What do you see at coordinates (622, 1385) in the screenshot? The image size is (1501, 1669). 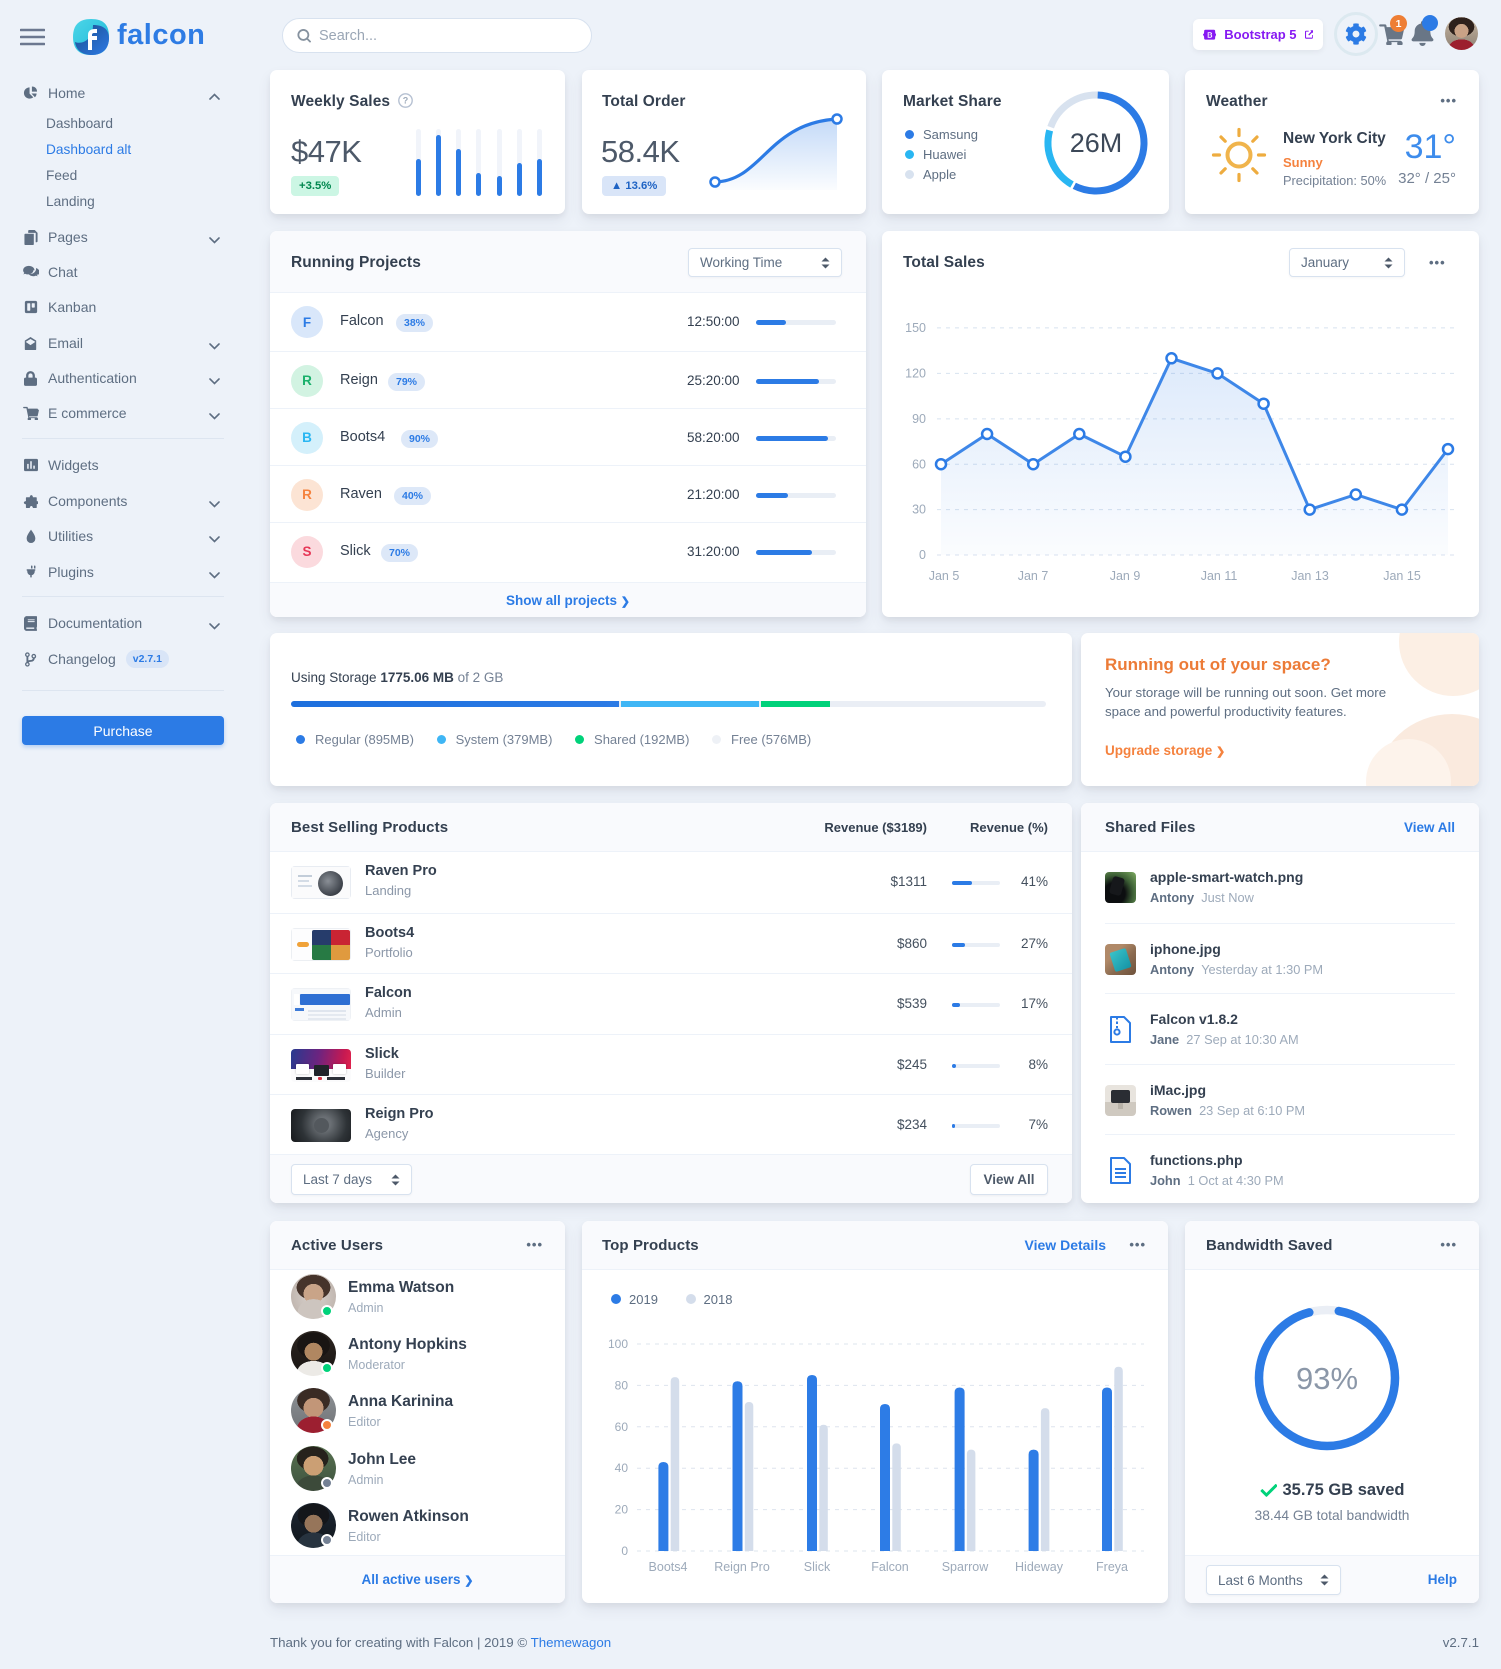 I see `svg-text: 80` at bounding box center [622, 1385].